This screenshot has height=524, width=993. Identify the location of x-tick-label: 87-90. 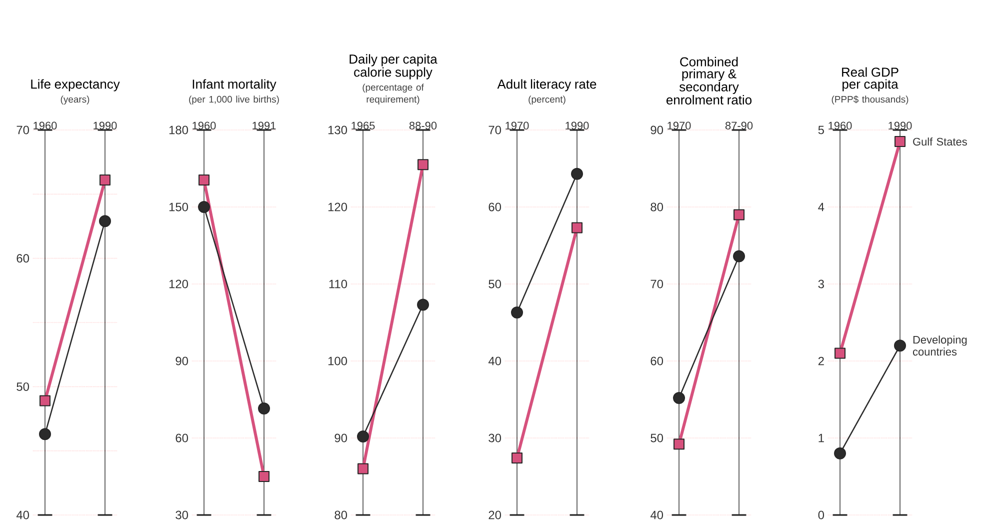
(739, 126).